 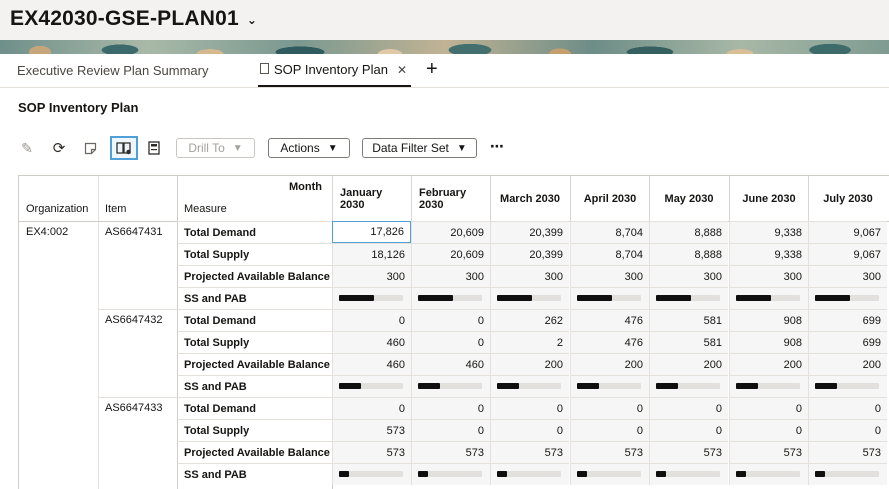 What do you see at coordinates (529, 320) in the screenshot?
I see `data-cell: 262` at bounding box center [529, 320].